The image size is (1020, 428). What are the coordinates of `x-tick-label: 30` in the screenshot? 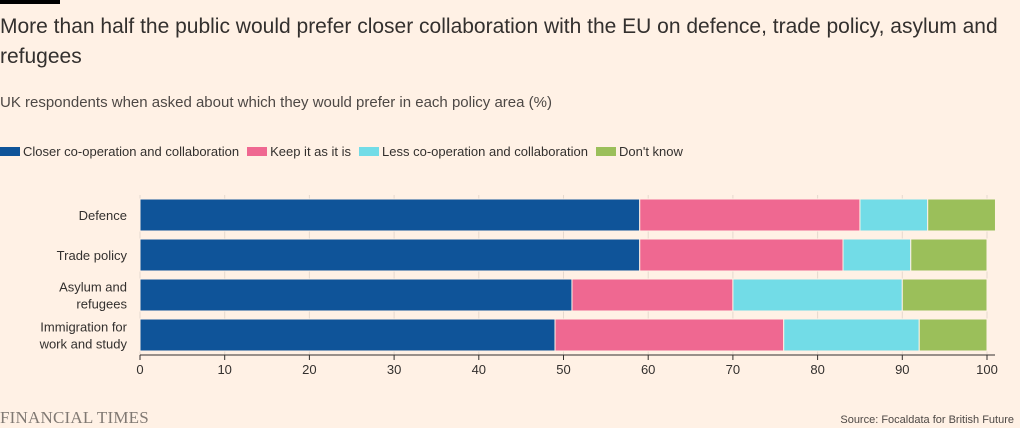 It's located at (394, 369).